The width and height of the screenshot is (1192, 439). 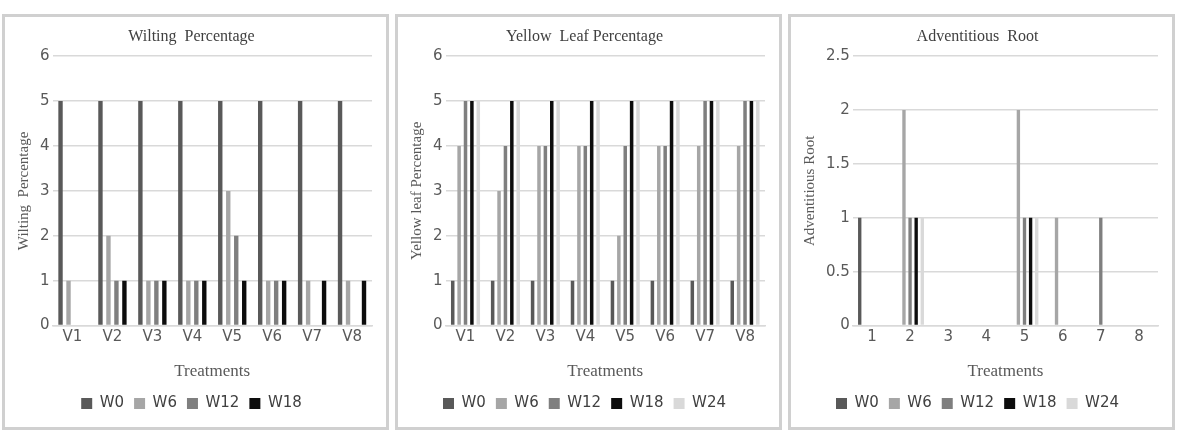 What do you see at coordinates (872, 336) in the screenshot?
I see `x-tick-label: 1` at bounding box center [872, 336].